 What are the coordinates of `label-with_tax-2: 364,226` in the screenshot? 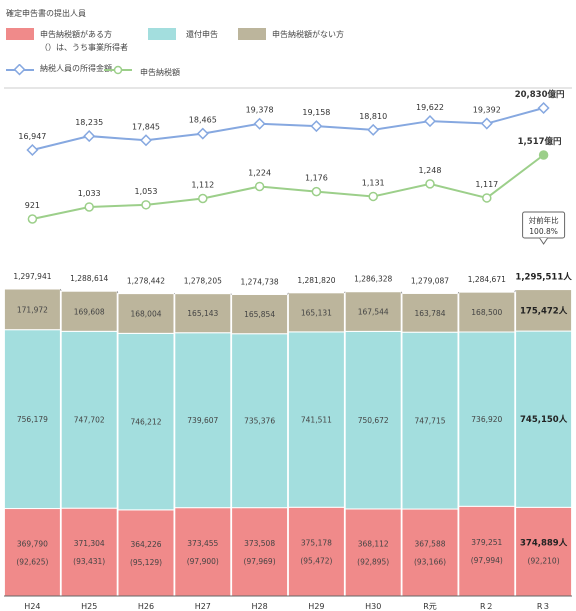 It's located at (145, 544).